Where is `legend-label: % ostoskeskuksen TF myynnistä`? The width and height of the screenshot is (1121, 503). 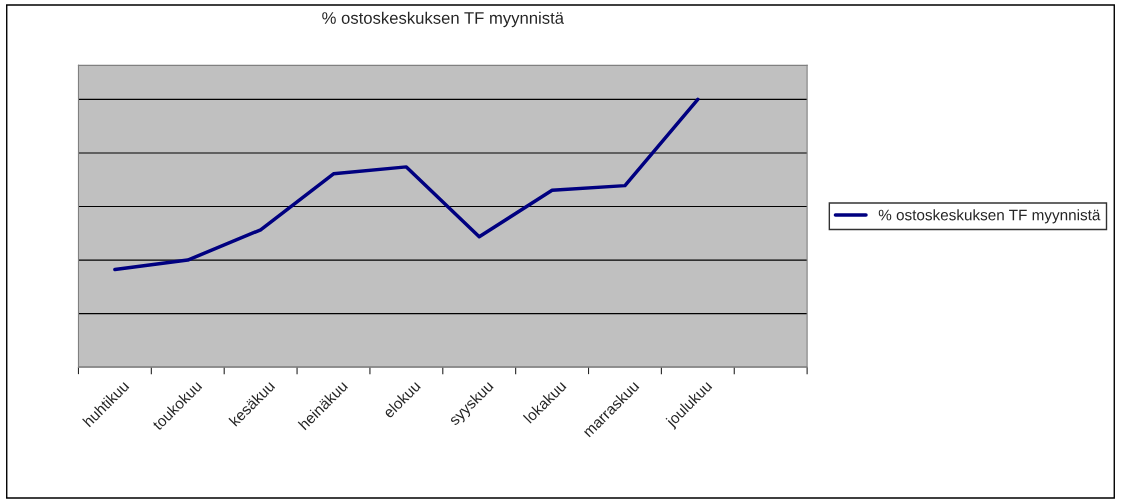
legend-label: % ostoskeskuksen TF myynnistä is located at coordinates (989, 216).